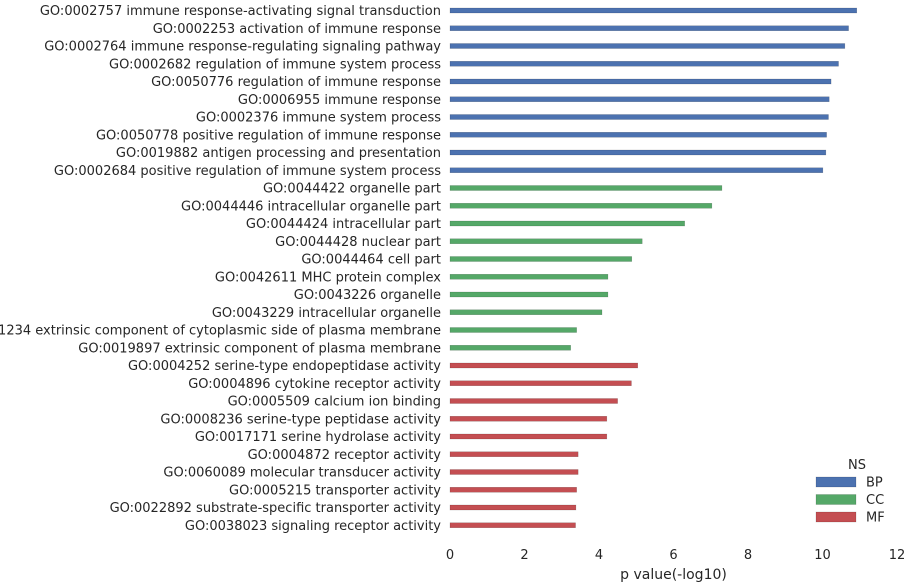 The image size is (911, 587). What do you see at coordinates (339, 100) in the screenshot?
I see `category-label-6: GO:0006955 immune response` at bounding box center [339, 100].